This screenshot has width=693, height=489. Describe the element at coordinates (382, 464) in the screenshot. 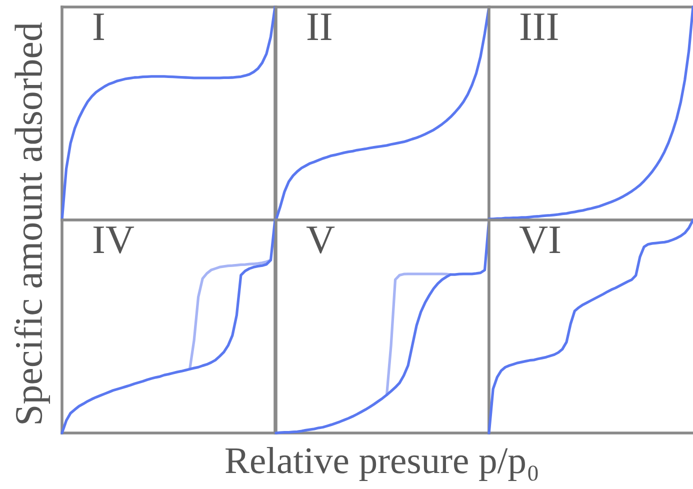

I see `x-axis-title: Relative presure p/p₀` at that location.